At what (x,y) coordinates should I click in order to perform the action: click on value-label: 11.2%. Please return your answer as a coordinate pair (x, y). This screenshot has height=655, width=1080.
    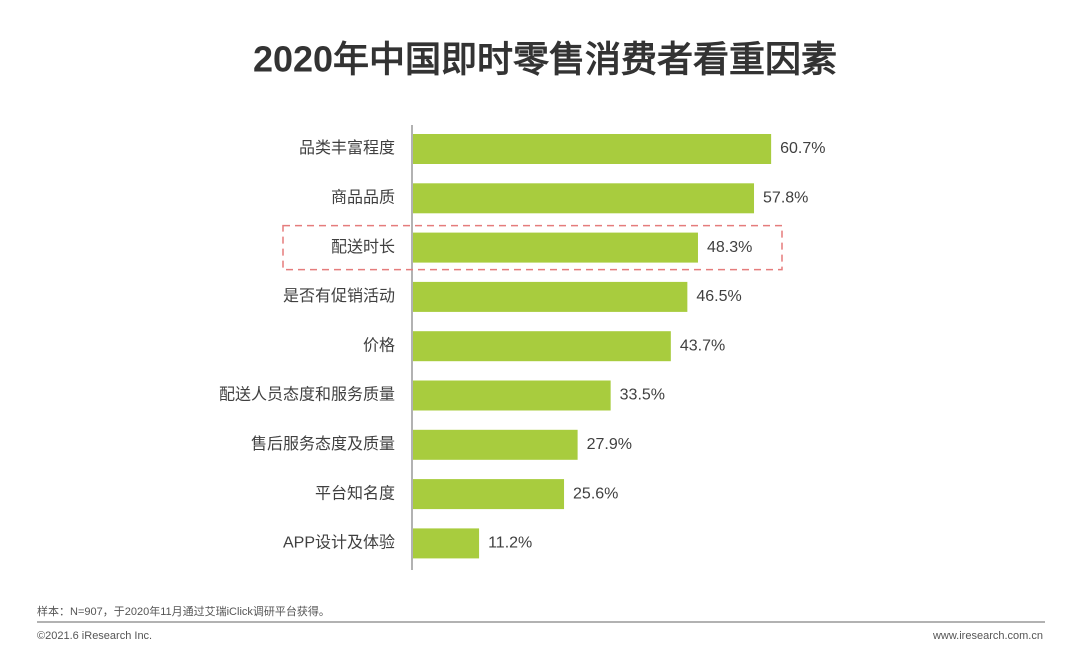
    Looking at the image, I should click on (510, 543).